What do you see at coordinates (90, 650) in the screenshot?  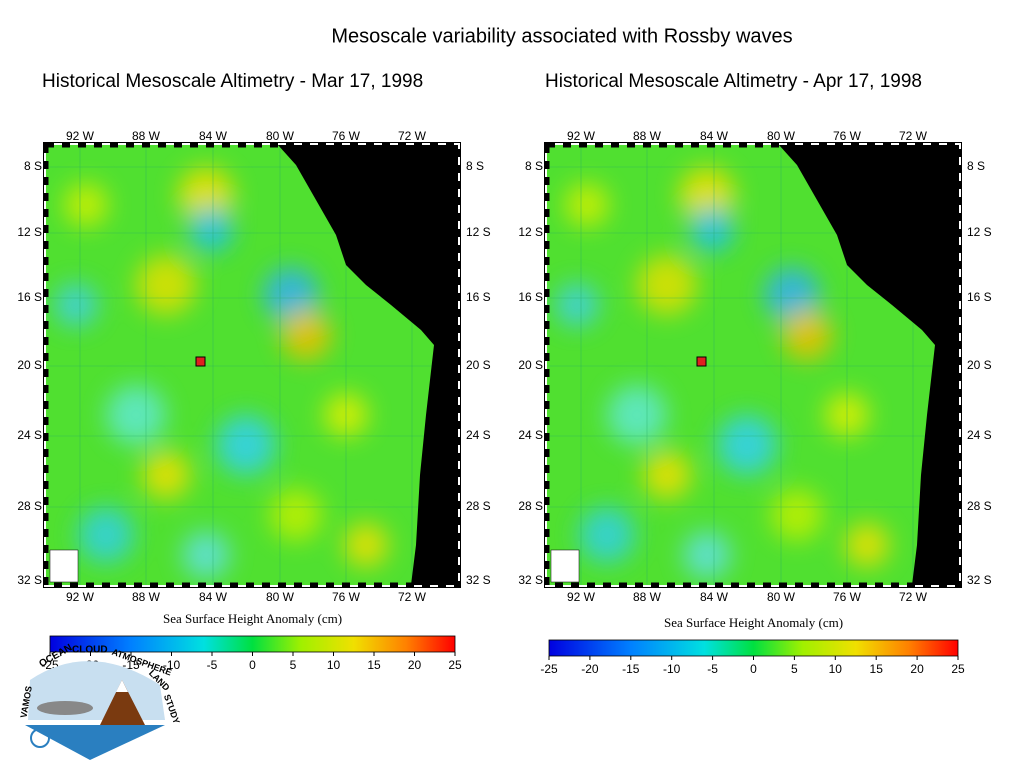 I see `logo-text: CLOUD` at bounding box center [90, 650].